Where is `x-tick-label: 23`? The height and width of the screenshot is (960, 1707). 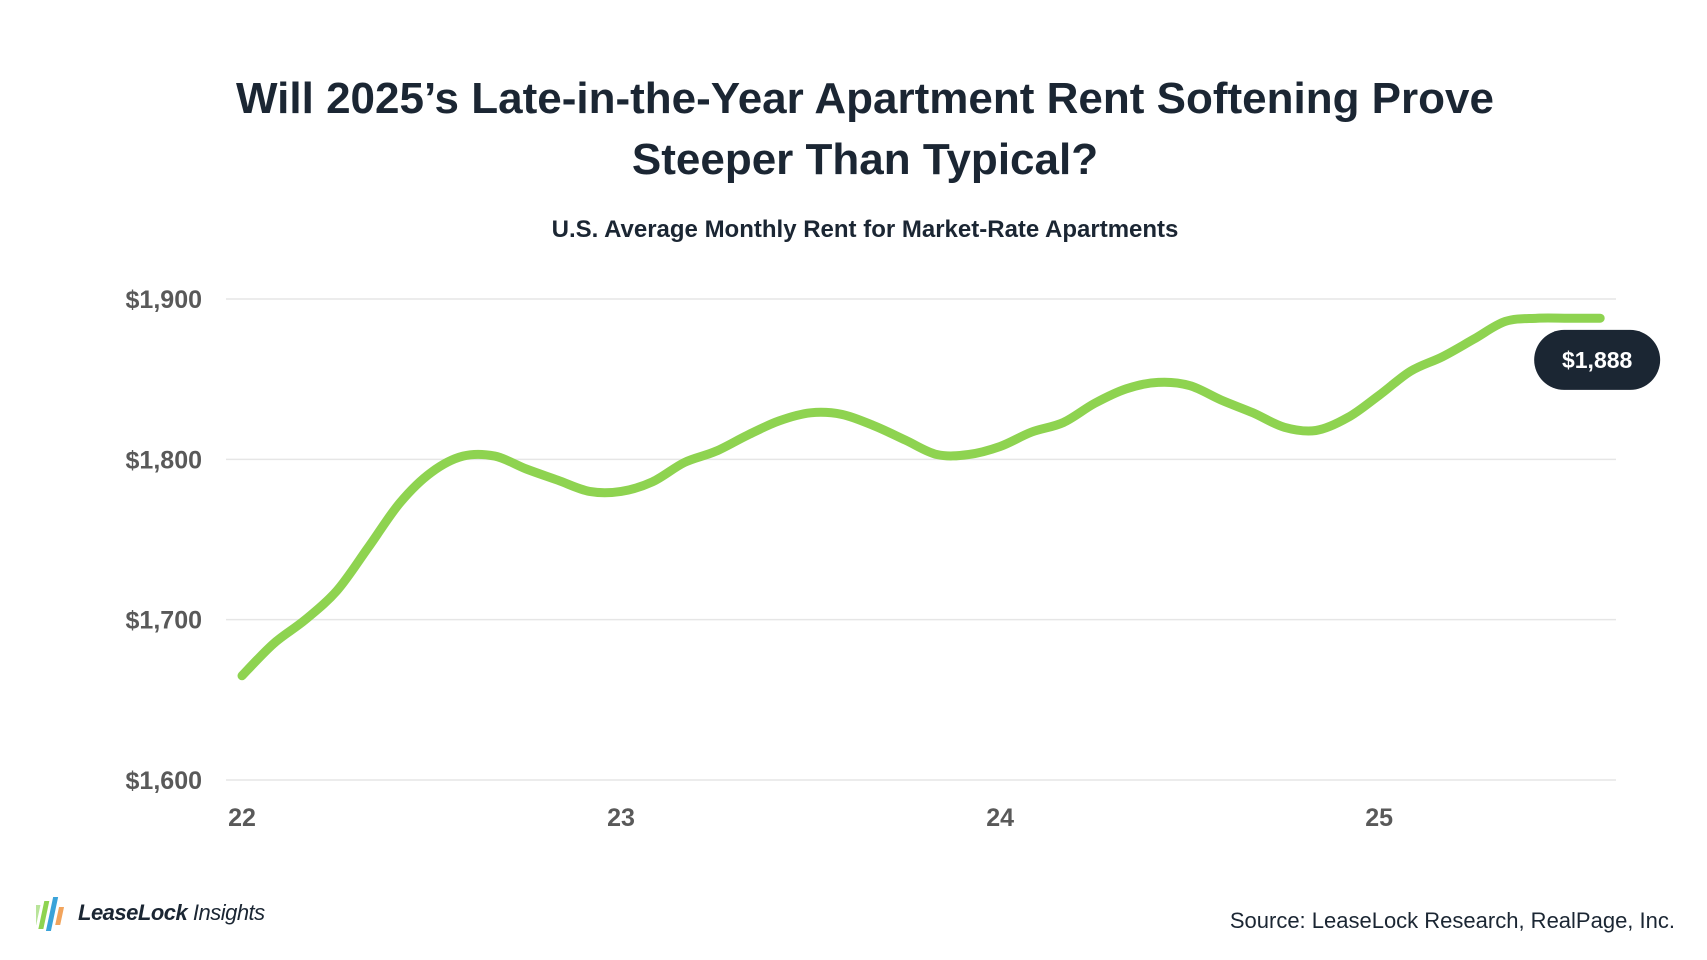
x-tick-label: 23 is located at coordinates (621, 818).